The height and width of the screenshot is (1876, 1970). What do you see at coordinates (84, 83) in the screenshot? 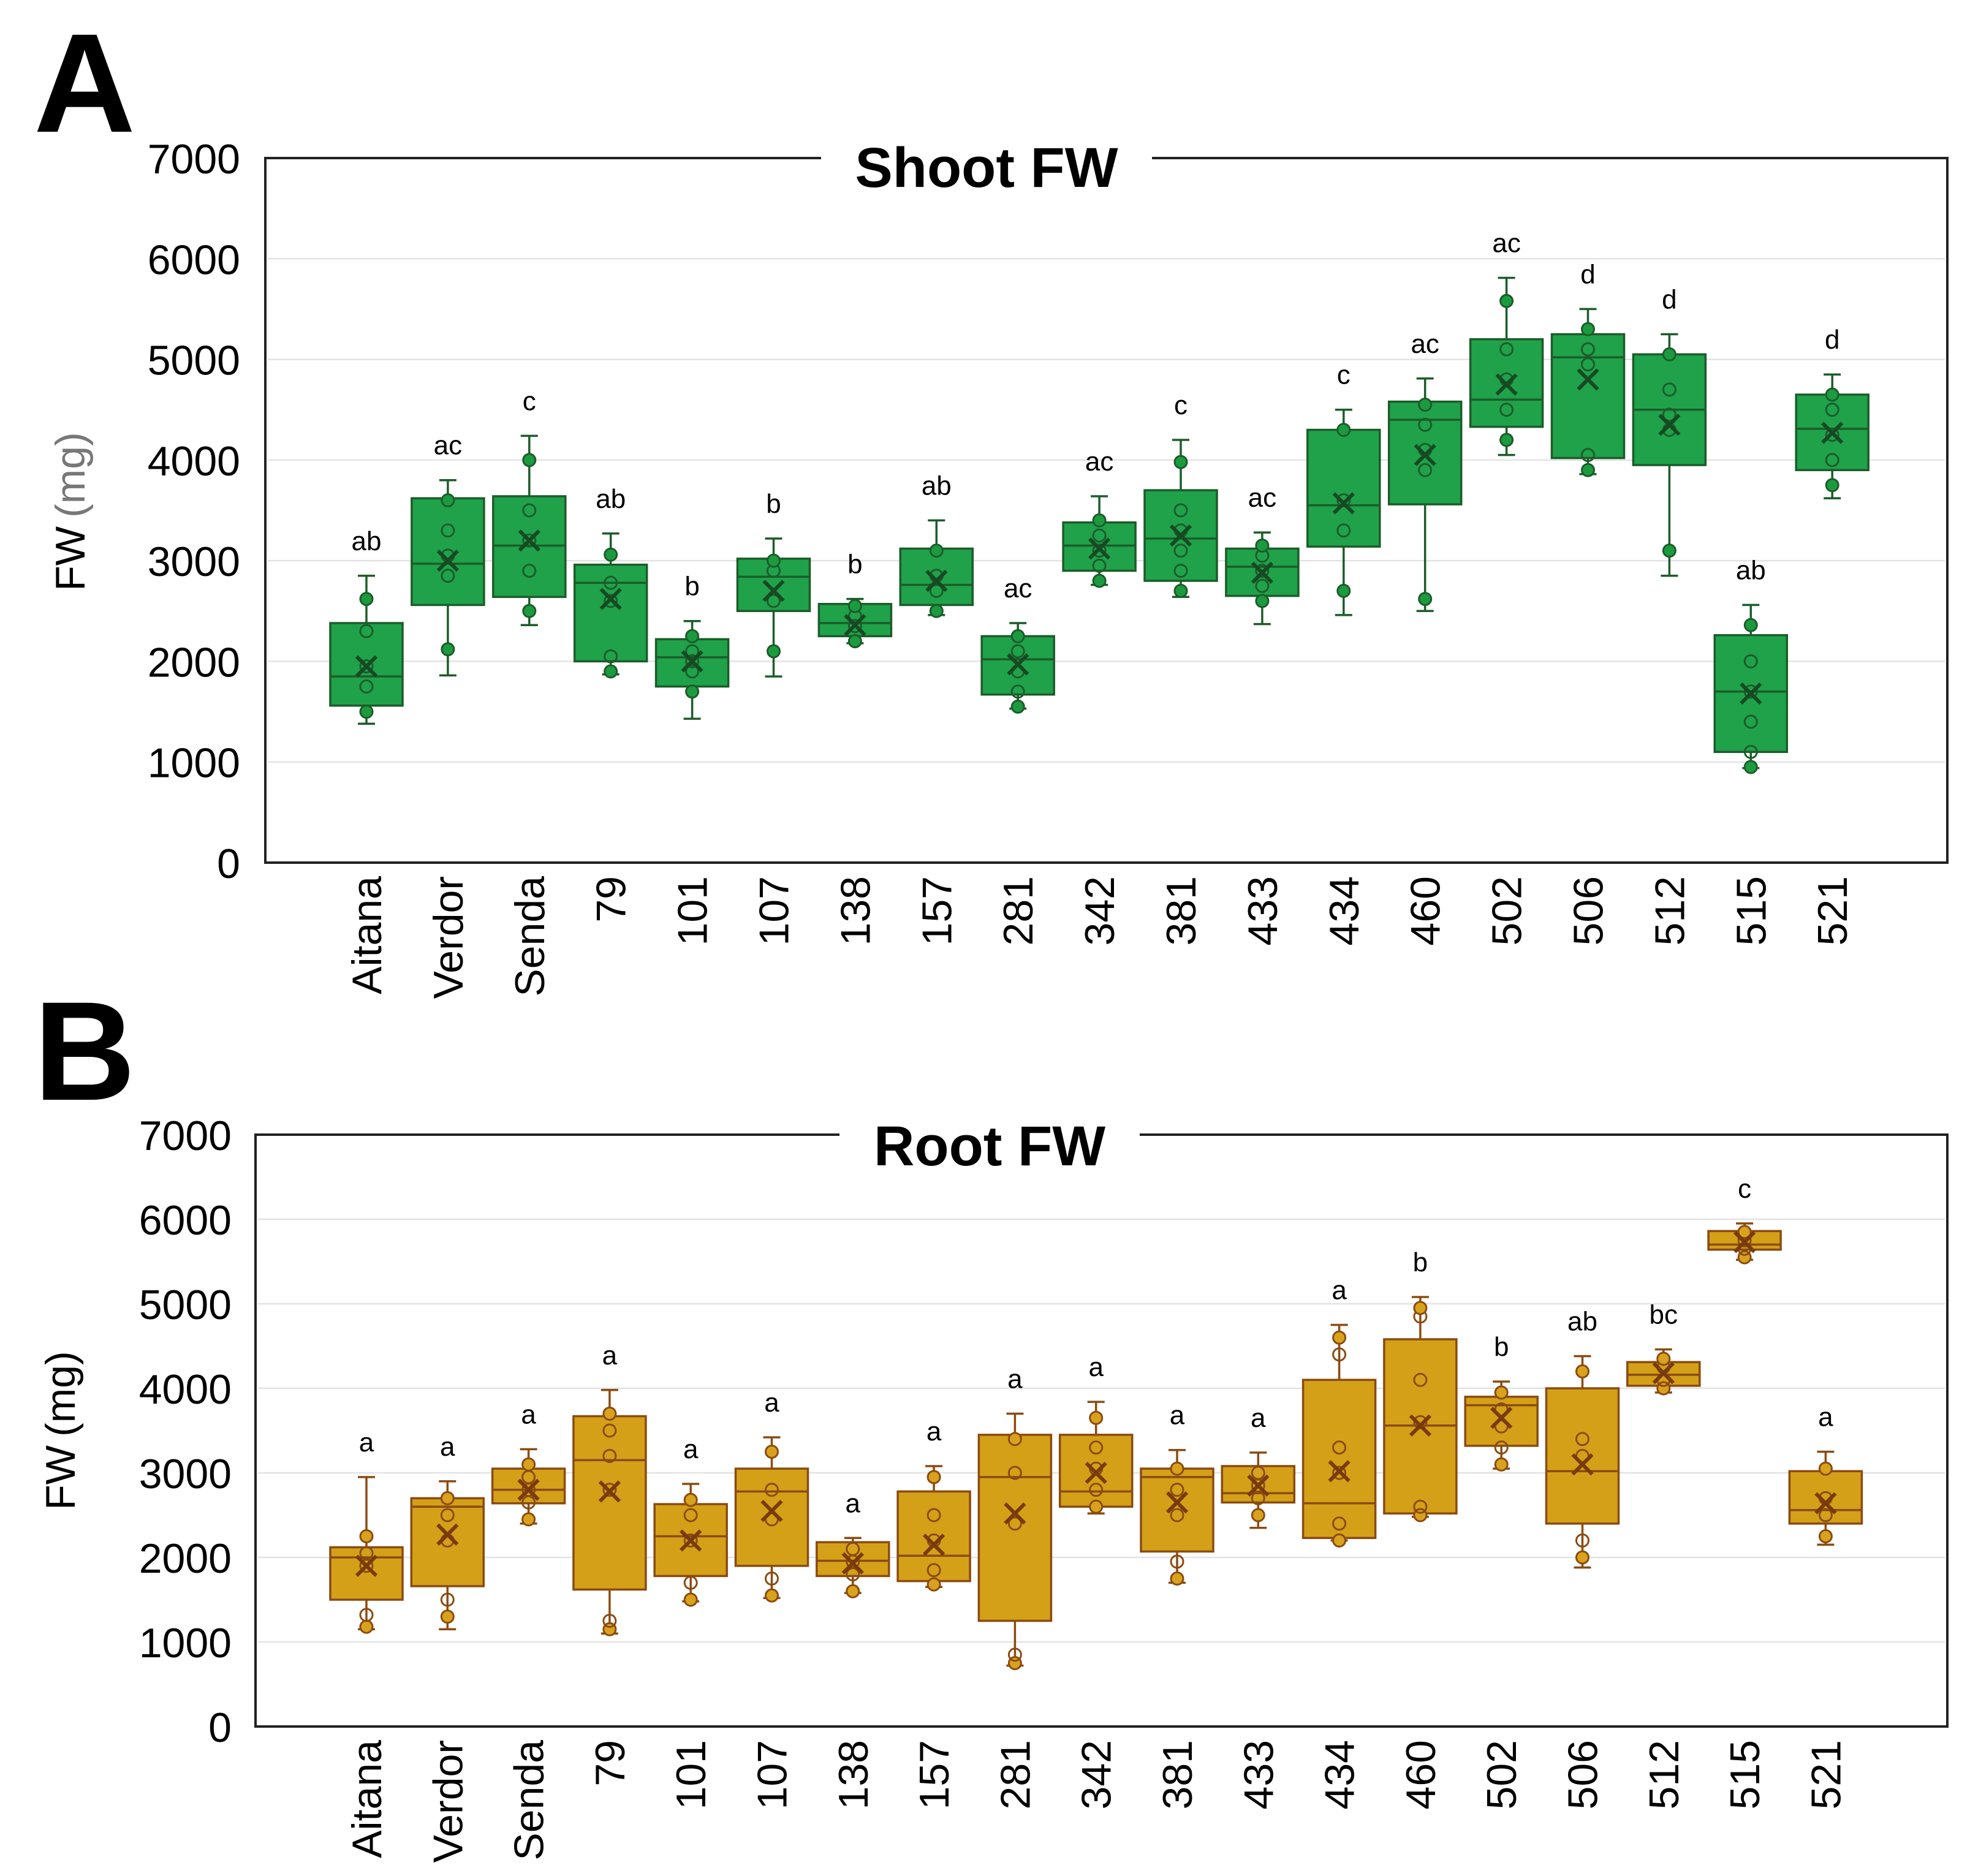
I see `panel-letter: A` at bounding box center [84, 83].